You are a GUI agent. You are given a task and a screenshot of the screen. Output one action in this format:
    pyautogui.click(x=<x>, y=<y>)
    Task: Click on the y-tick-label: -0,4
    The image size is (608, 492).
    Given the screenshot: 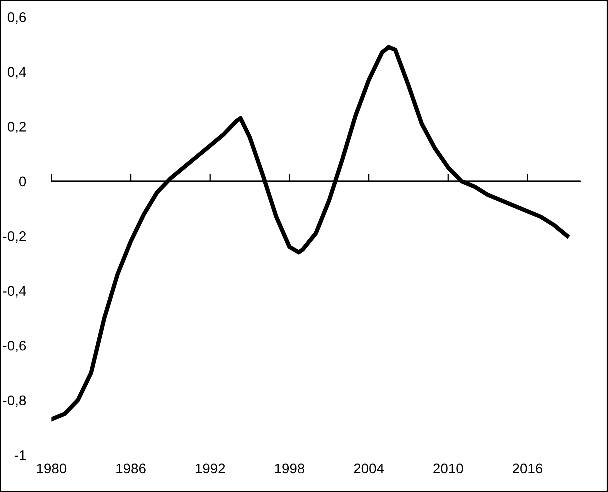 What is the action you would take?
    pyautogui.click(x=14, y=292)
    